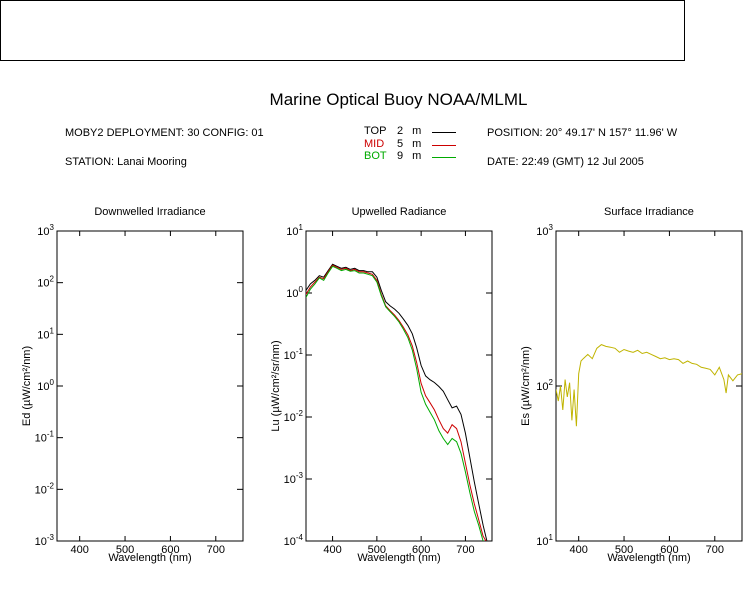 The image size is (750, 600). What do you see at coordinates (392, 131) in the screenshot?
I see `legend-item-top: TOP 2 m` at bounding box center [392, 131].